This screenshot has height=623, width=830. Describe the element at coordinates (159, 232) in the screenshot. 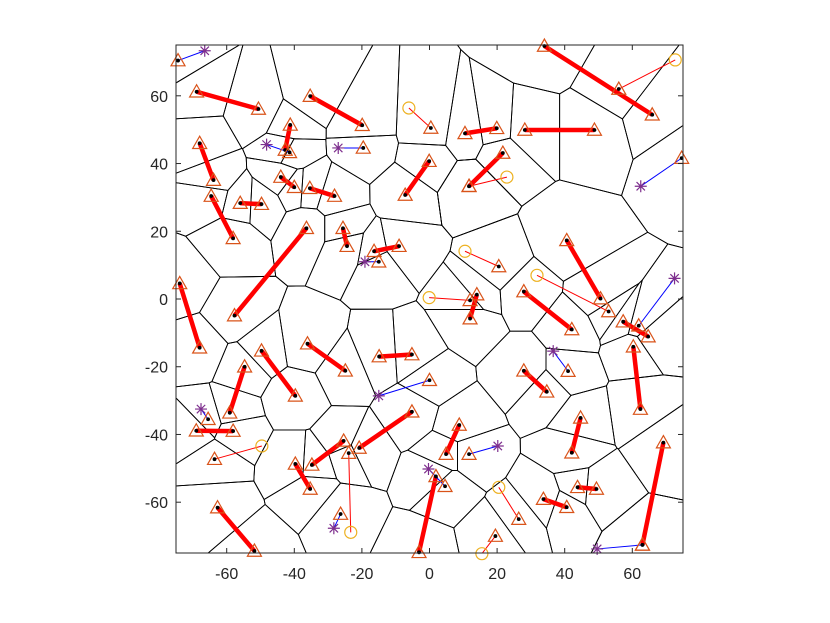

I see `y-tick-label: 20` at that location.